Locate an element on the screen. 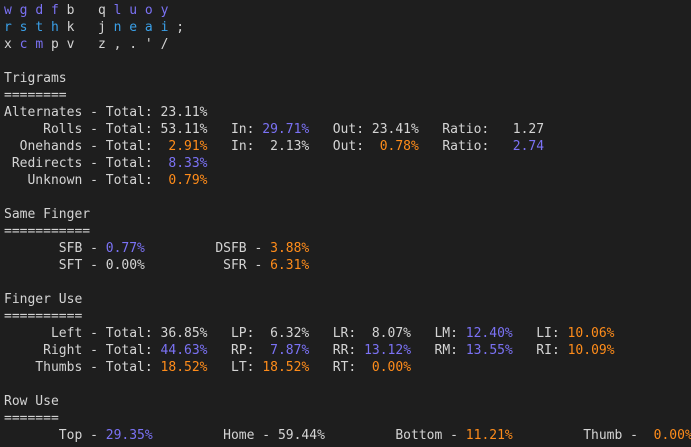 The height and width of the screenshot is (447, 691). terminal-text: 10.06% is located at coordinates (591, 333).